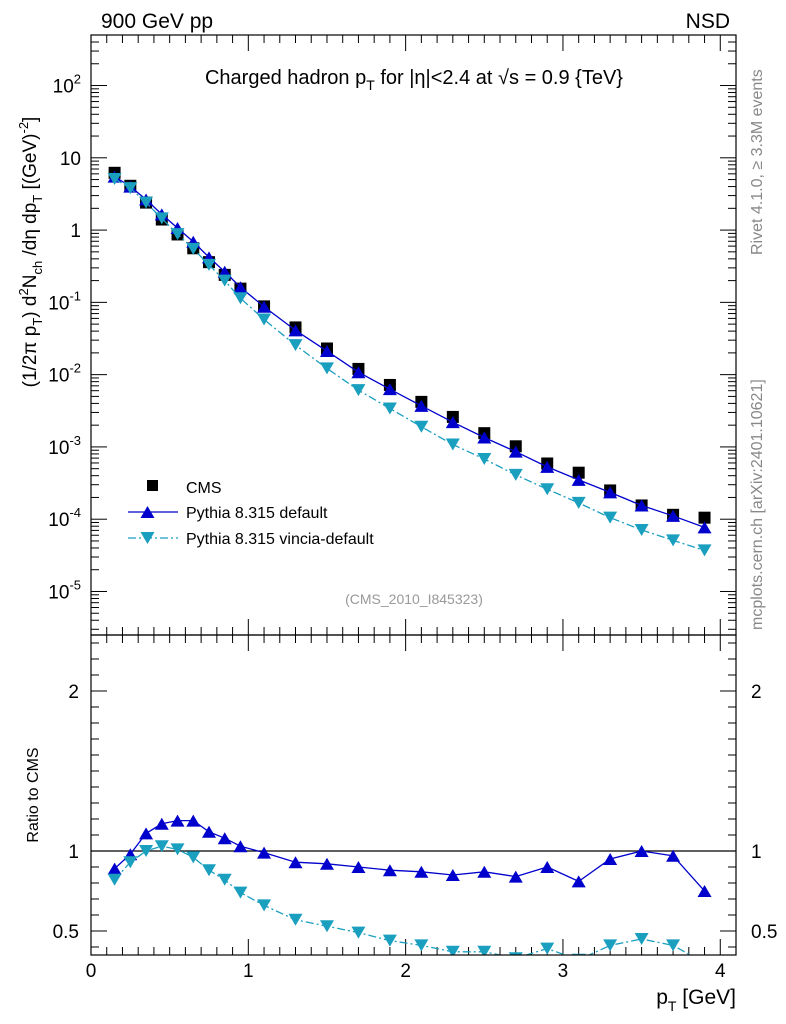 This screenshot has width=786, height=1024. Describe the element at coordinates (75, 231) in the screenshot. I see `main-y-tick-label: 1` at that location.